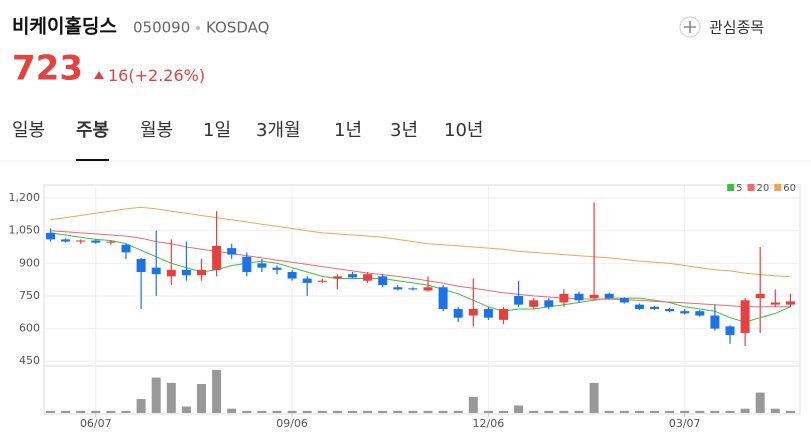 The height and width of the screenshot is (442, 811). I want to click on y-tick-label: 600, so click(29, 328).